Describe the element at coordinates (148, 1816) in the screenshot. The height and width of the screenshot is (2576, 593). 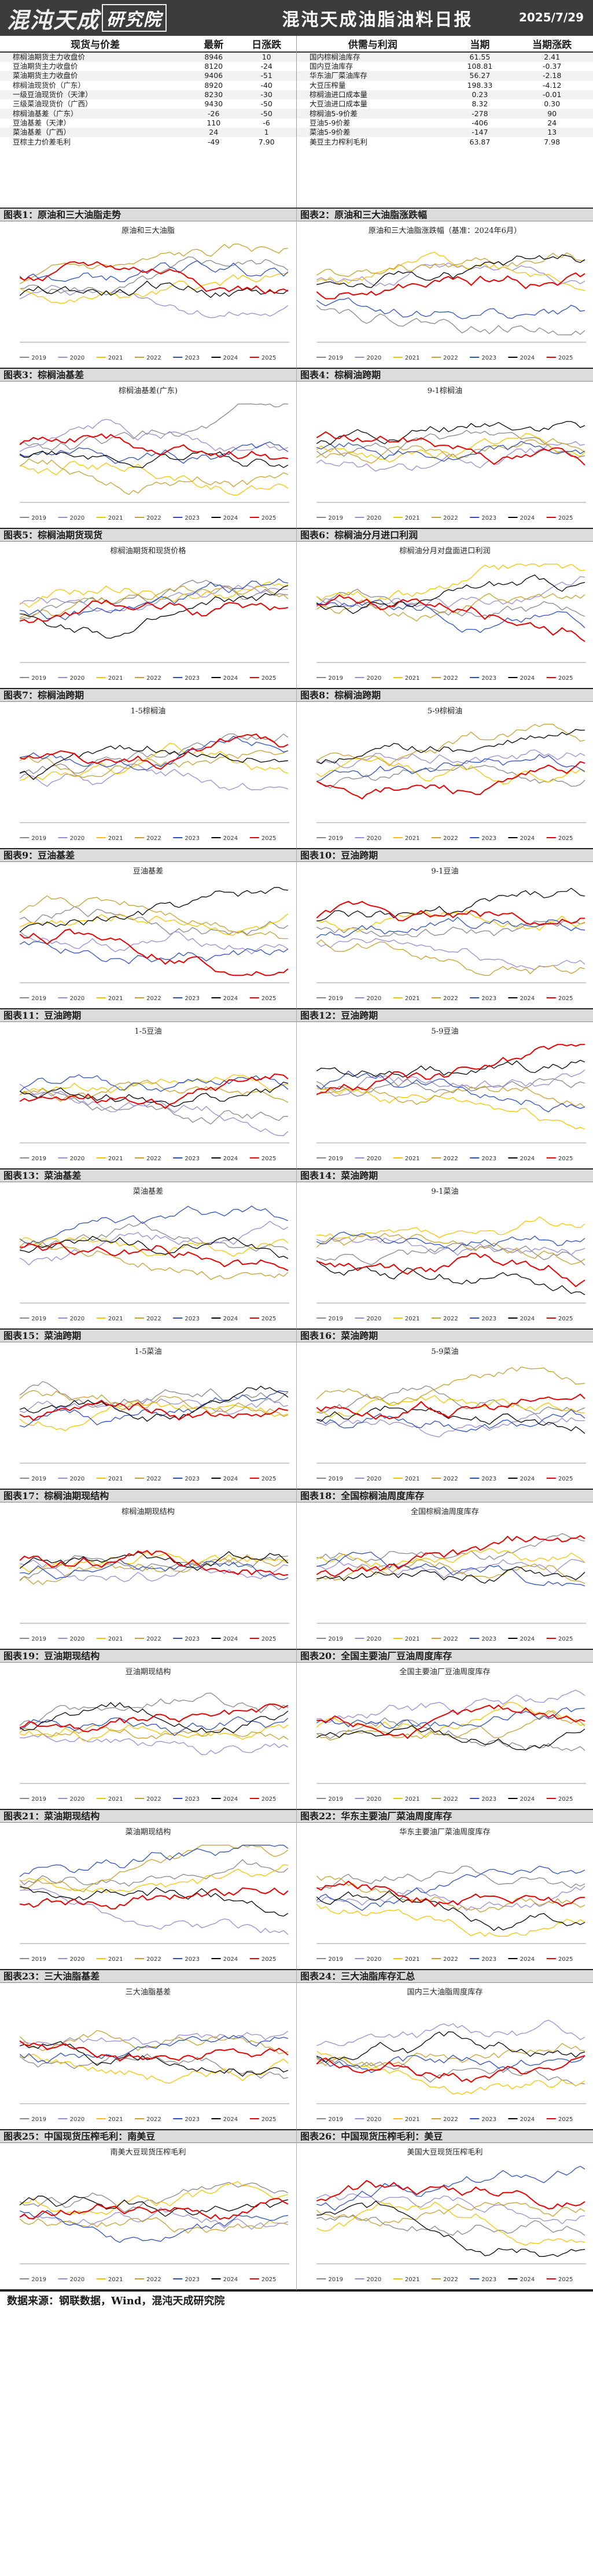
I see `panel-title: 图表21：菜油期现结构` at that location.